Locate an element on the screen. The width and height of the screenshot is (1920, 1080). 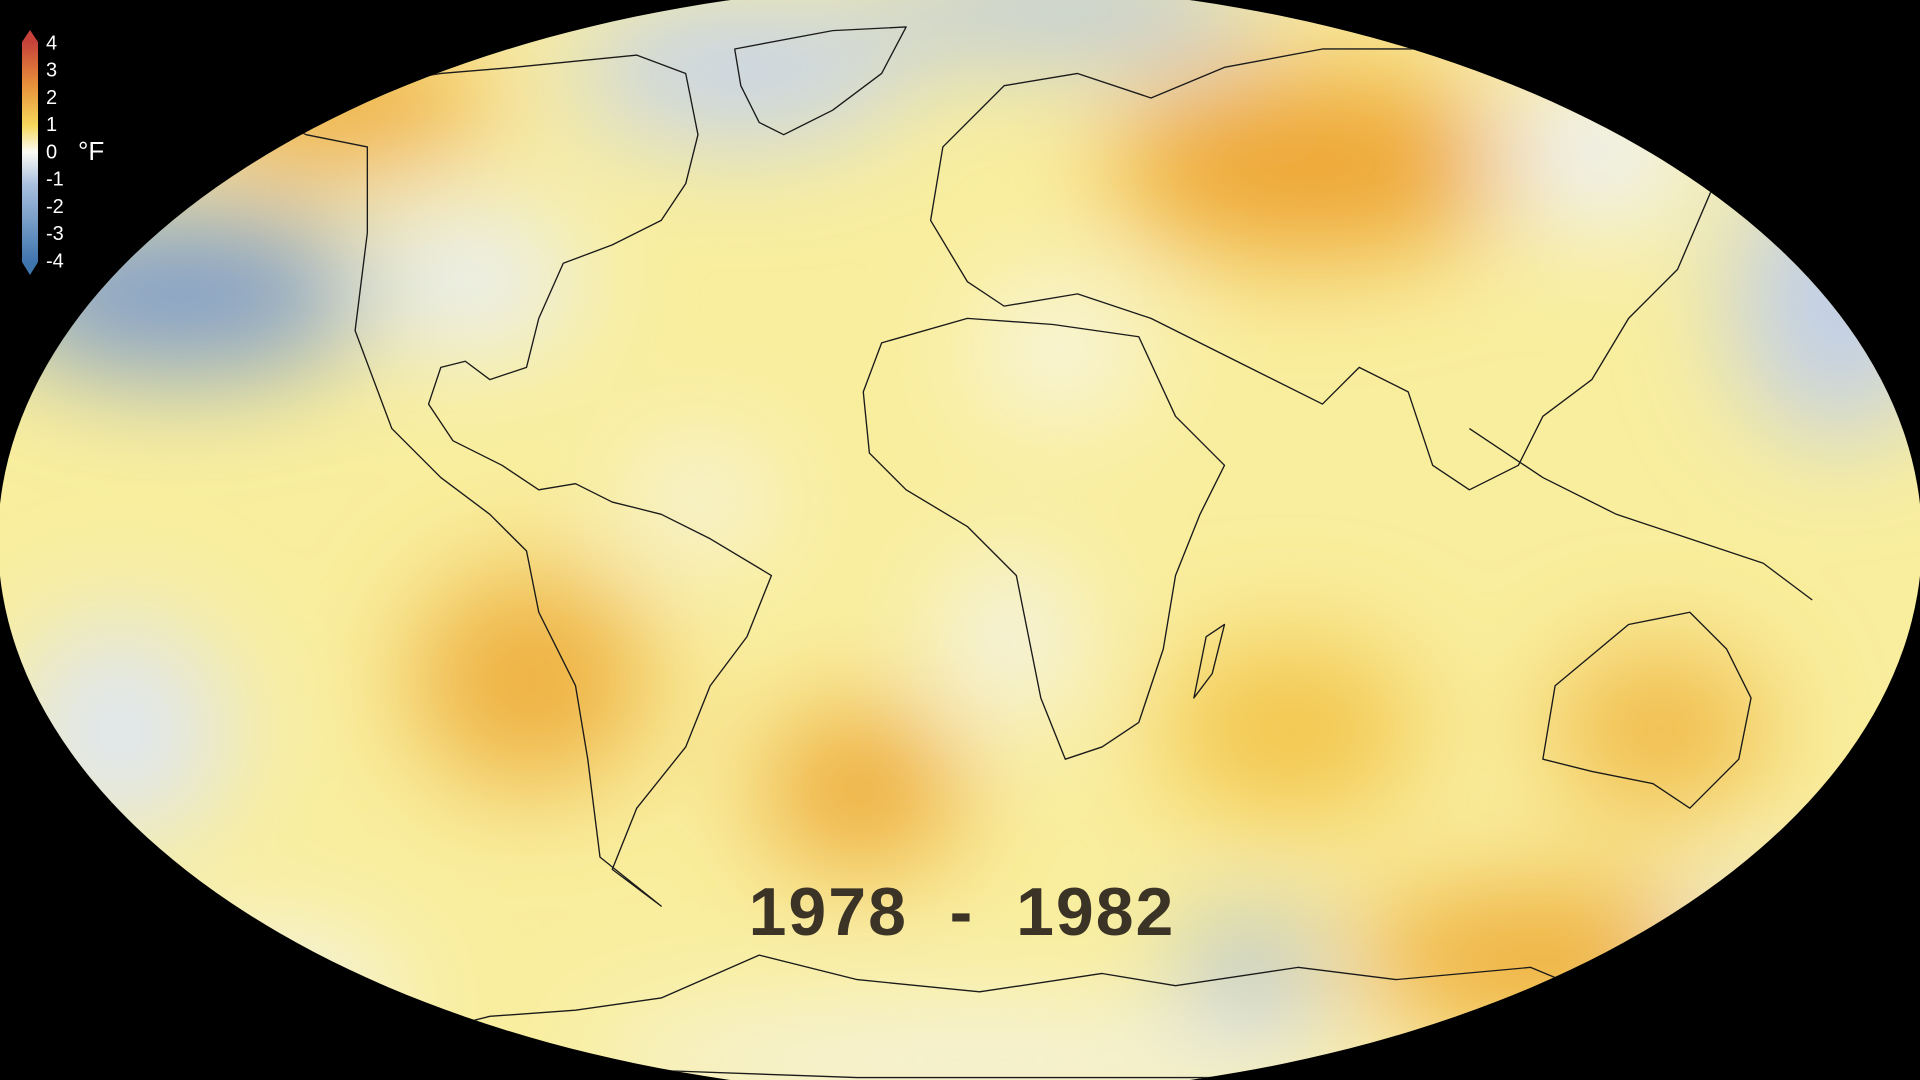
legend-unit: °F is located at coordinates (91, 151).